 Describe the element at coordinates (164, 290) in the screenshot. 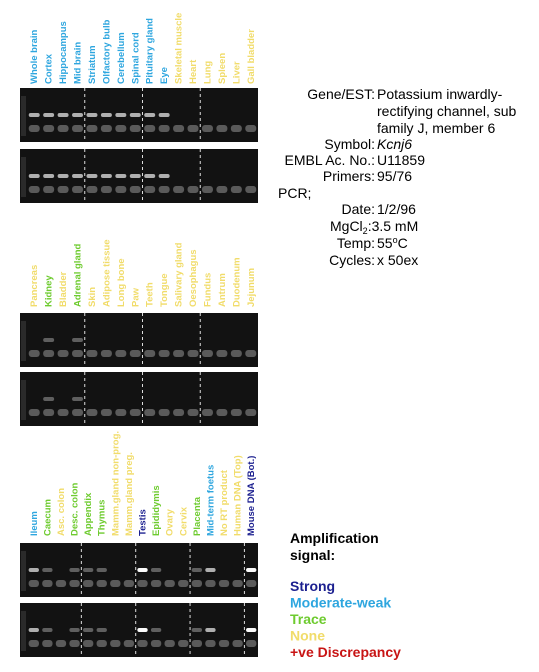

I see `tissue-label: Tongue` at that location.